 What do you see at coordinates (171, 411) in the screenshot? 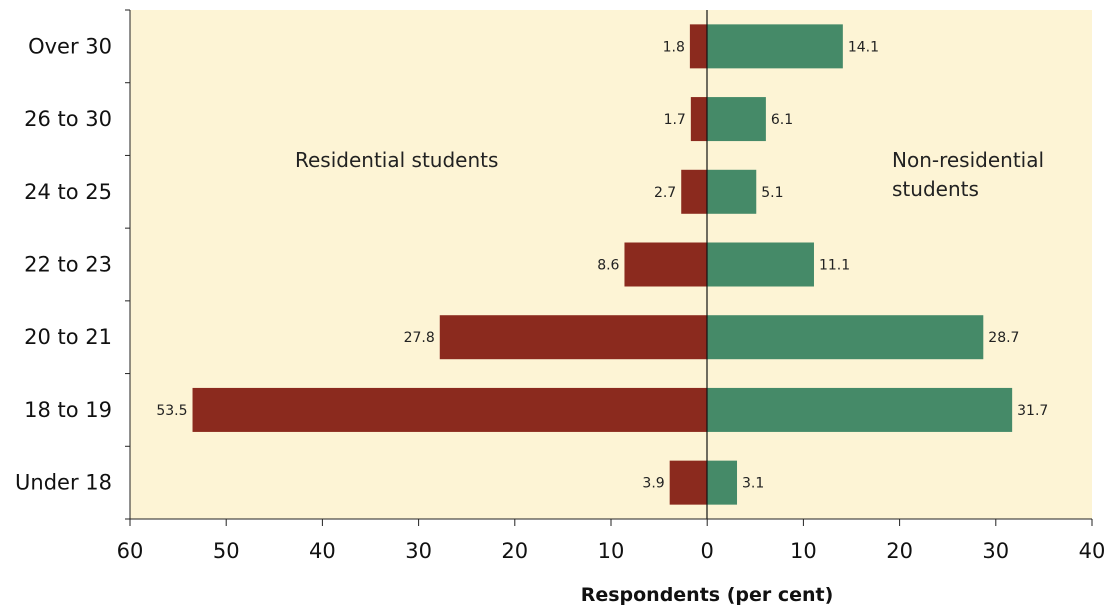
I see `value-label-residential: 53.5` at bounding box center [171, 411].